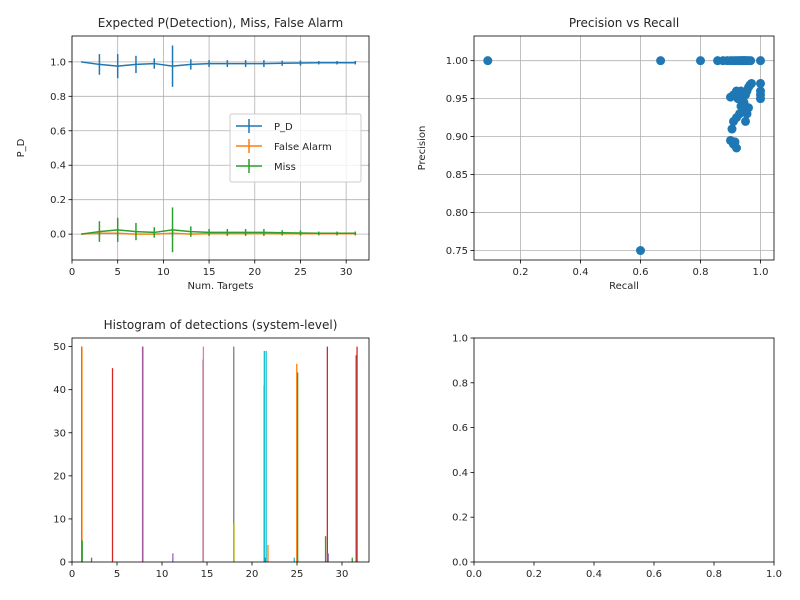 This screenshot has height=600, width=800. I want to click on y-axis-label: P_D, so click(21, 147).